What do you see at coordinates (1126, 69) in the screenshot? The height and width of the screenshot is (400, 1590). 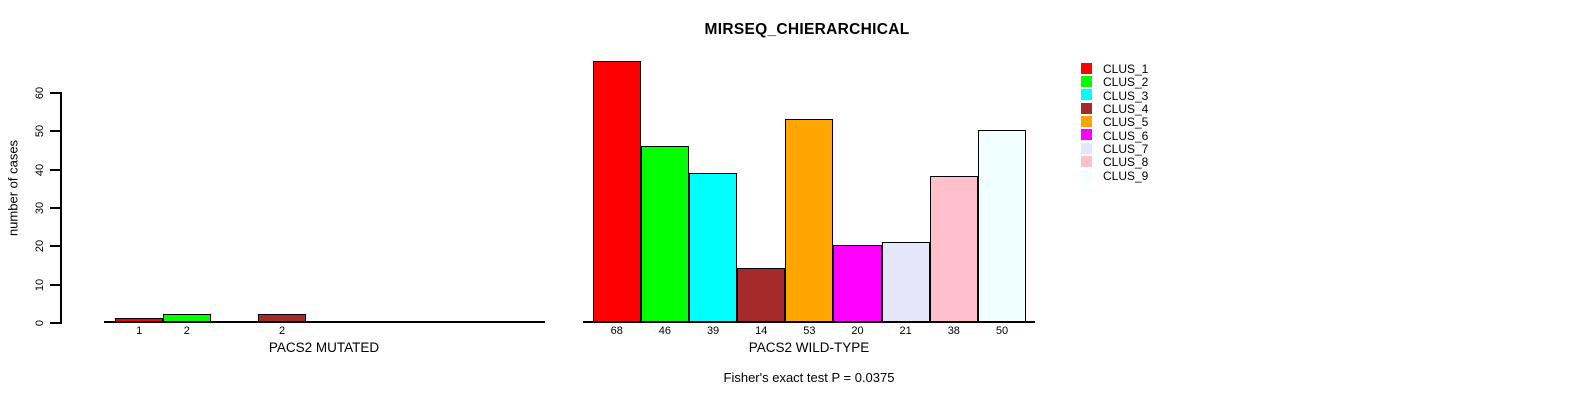 I see `legend-label: CLUS_1` at bounding box center [1126, 69].